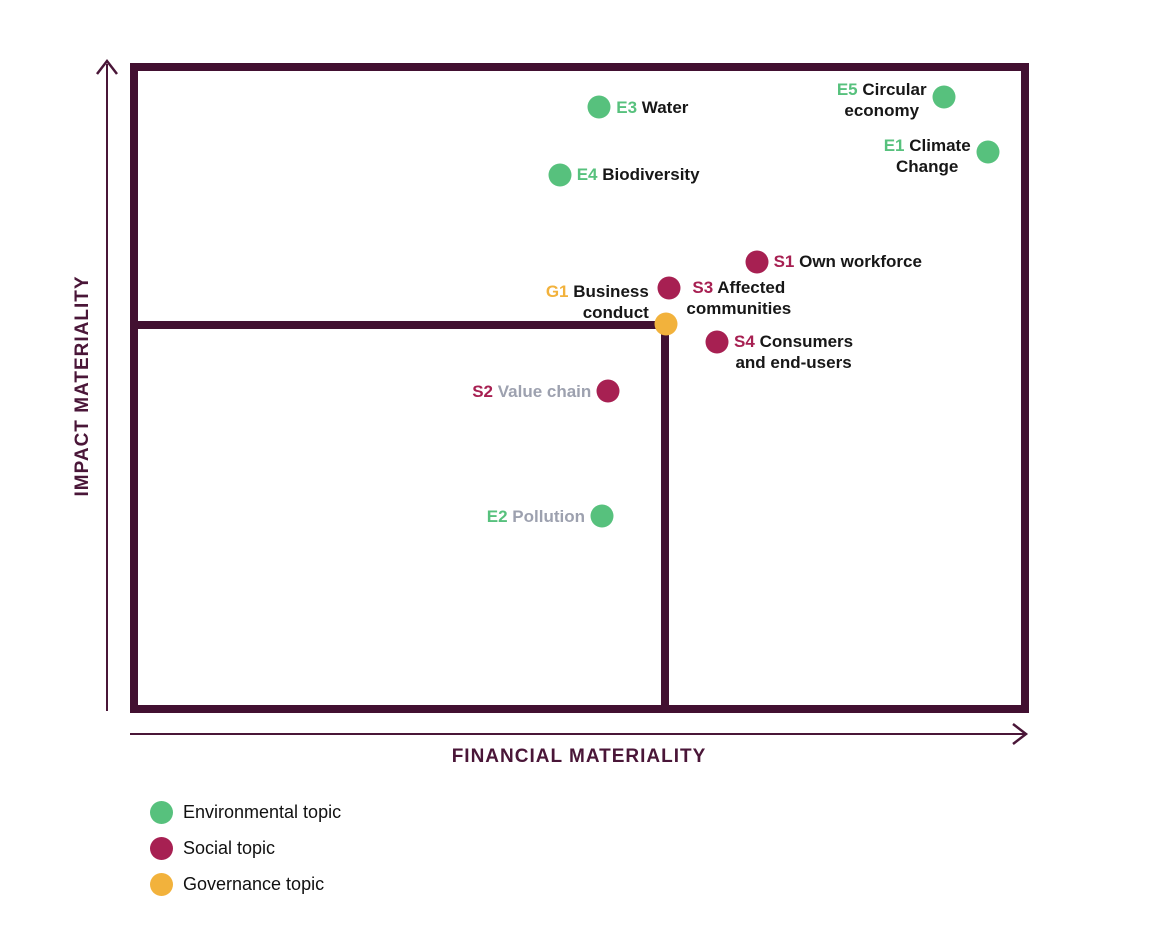 Image resolution: width=1156 pixels, height=936 pixels. What do you see at coordinates (1020, 734) in the screenshot?
I see `x-axis-arrowhead-icon` at bounding box center [1020, 734].